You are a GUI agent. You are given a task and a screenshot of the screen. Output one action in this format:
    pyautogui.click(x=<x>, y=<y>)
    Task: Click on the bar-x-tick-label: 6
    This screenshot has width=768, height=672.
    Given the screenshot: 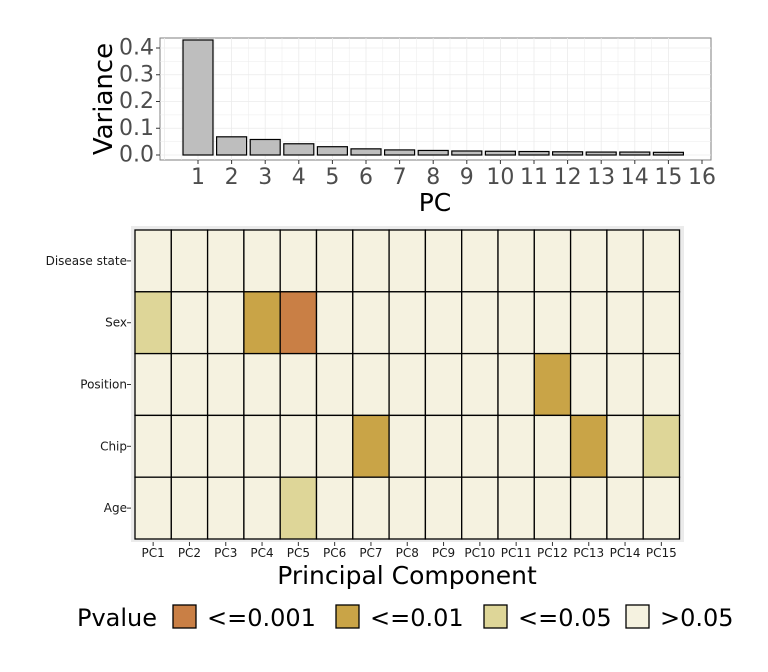 What is the action you would take?
    pyautogui.click(x=366, y=177)
    